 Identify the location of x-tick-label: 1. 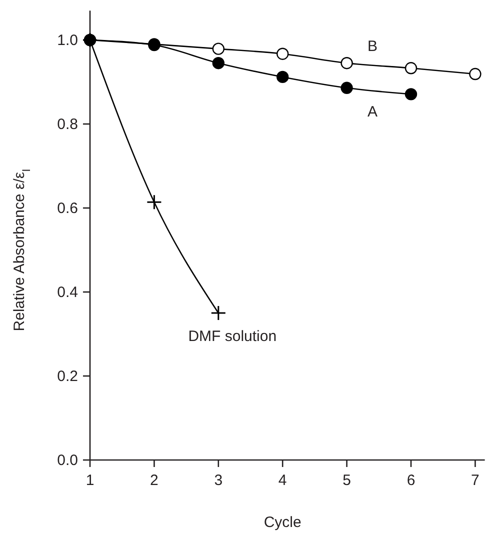
(90, 480).